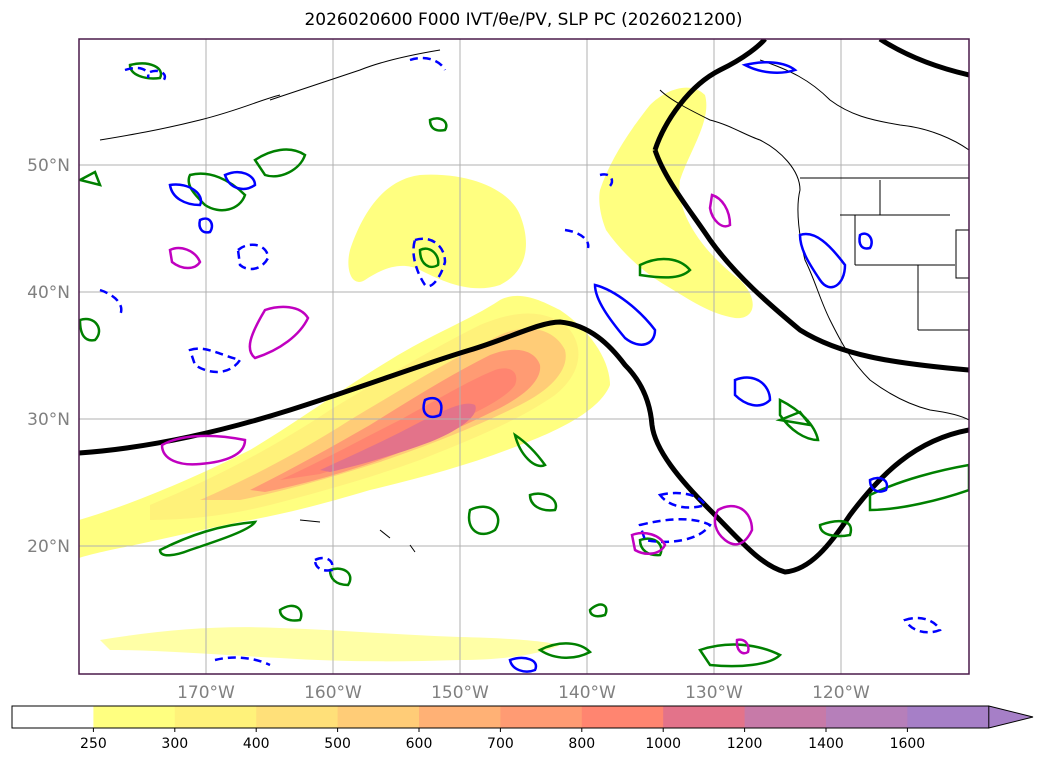  What do you see at coordinates (256, 744) in the screenshot?
I see `colorbar-tick-label: 400` at bounding box center [256, 744].